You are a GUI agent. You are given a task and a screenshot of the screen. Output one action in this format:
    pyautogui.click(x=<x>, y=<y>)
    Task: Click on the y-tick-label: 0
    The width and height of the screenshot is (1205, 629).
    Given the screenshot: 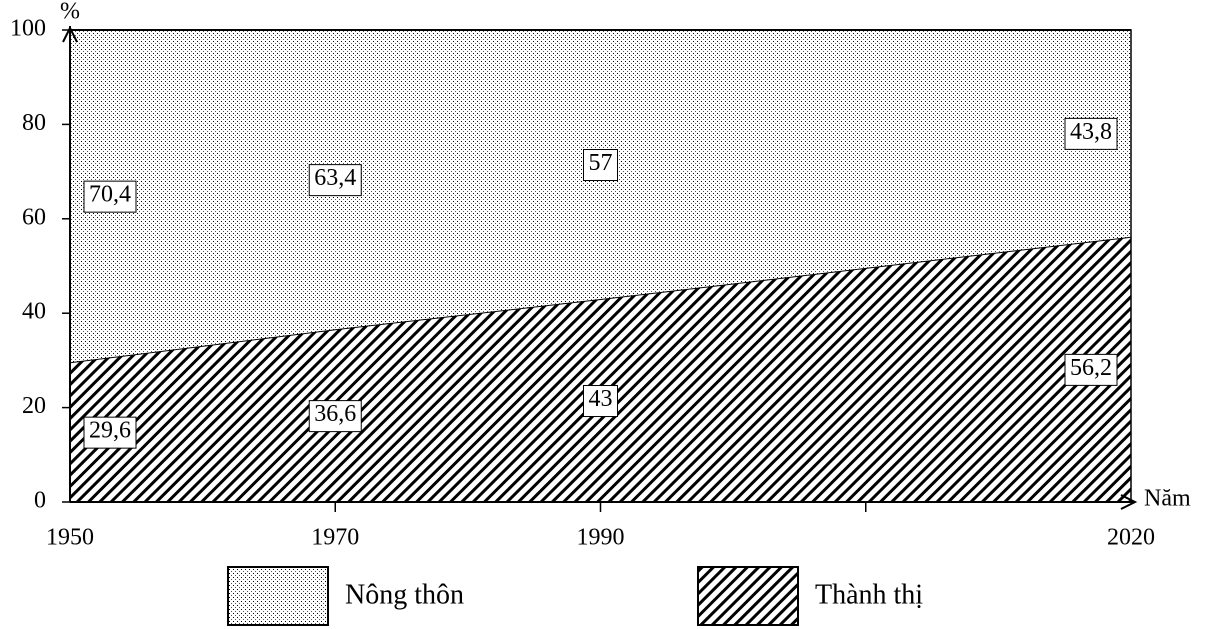 What is the action you would take?
    pyautogui.click(x=40, y=501)
    